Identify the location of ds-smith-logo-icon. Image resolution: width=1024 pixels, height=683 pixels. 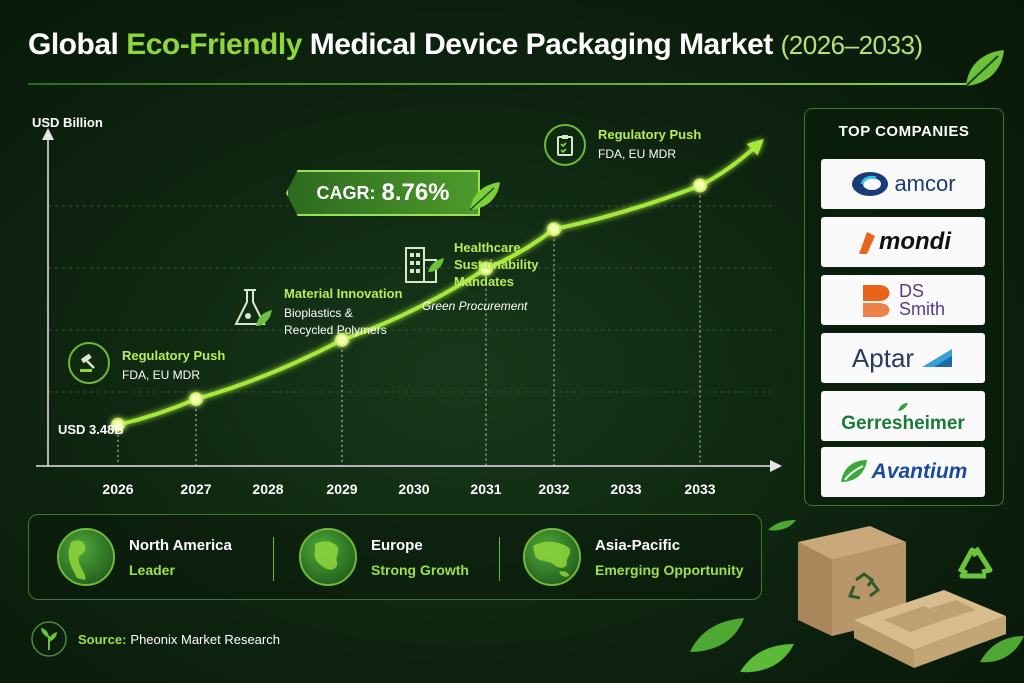
(876, 301).